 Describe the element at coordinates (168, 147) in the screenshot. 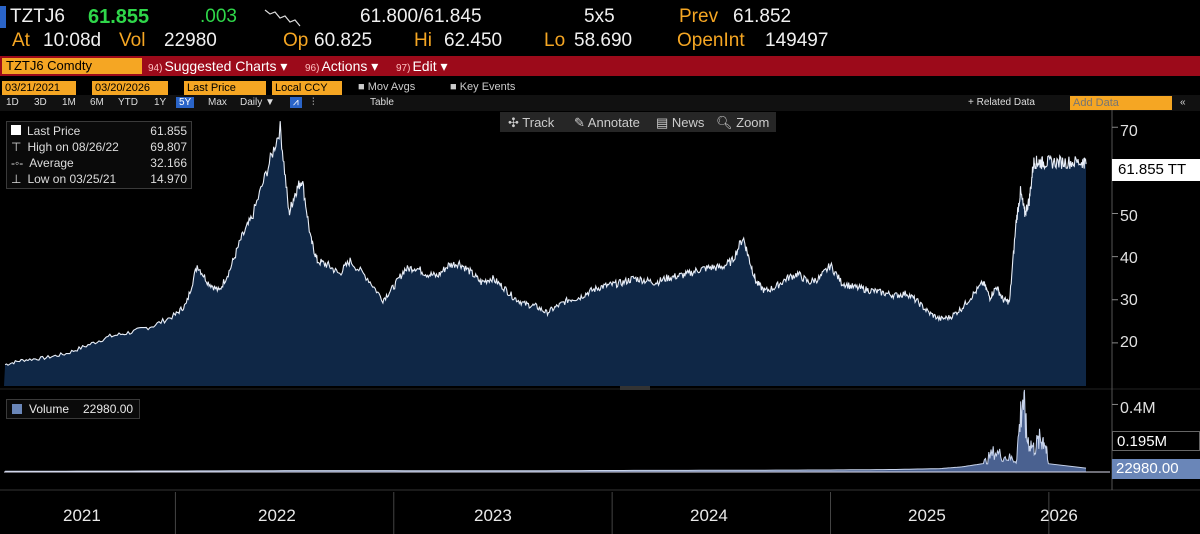

I see `legend-high-value: 69.807` at that location.